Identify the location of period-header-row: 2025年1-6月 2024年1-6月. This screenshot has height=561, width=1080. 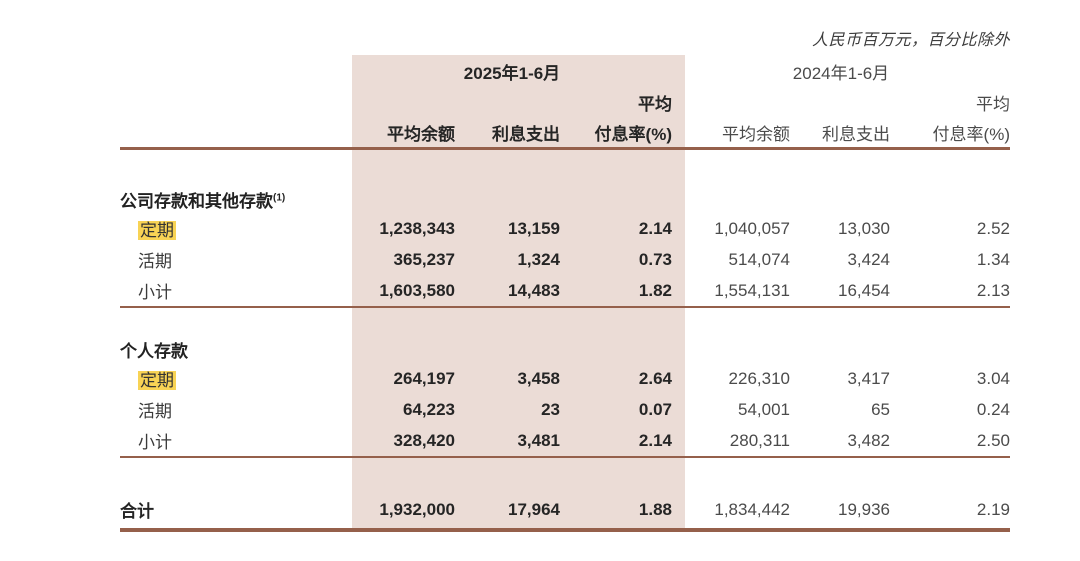
(565, 71).